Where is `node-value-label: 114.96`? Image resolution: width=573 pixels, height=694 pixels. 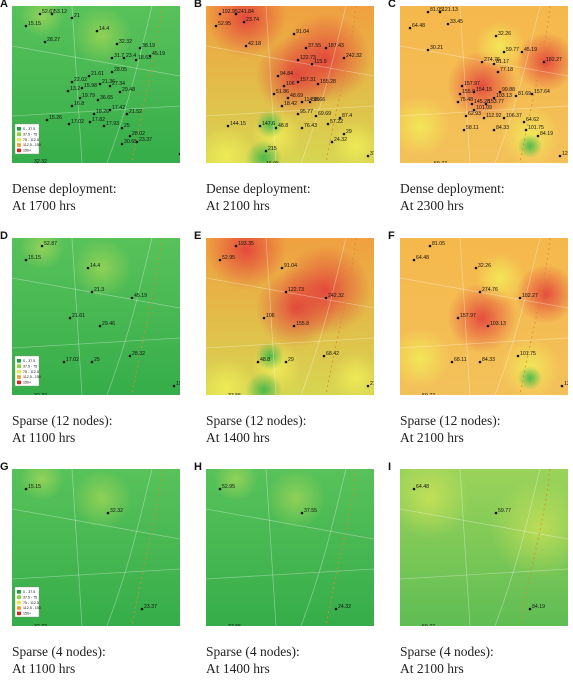 node-value-label: 114.96 is located at coordinates (312, 100).